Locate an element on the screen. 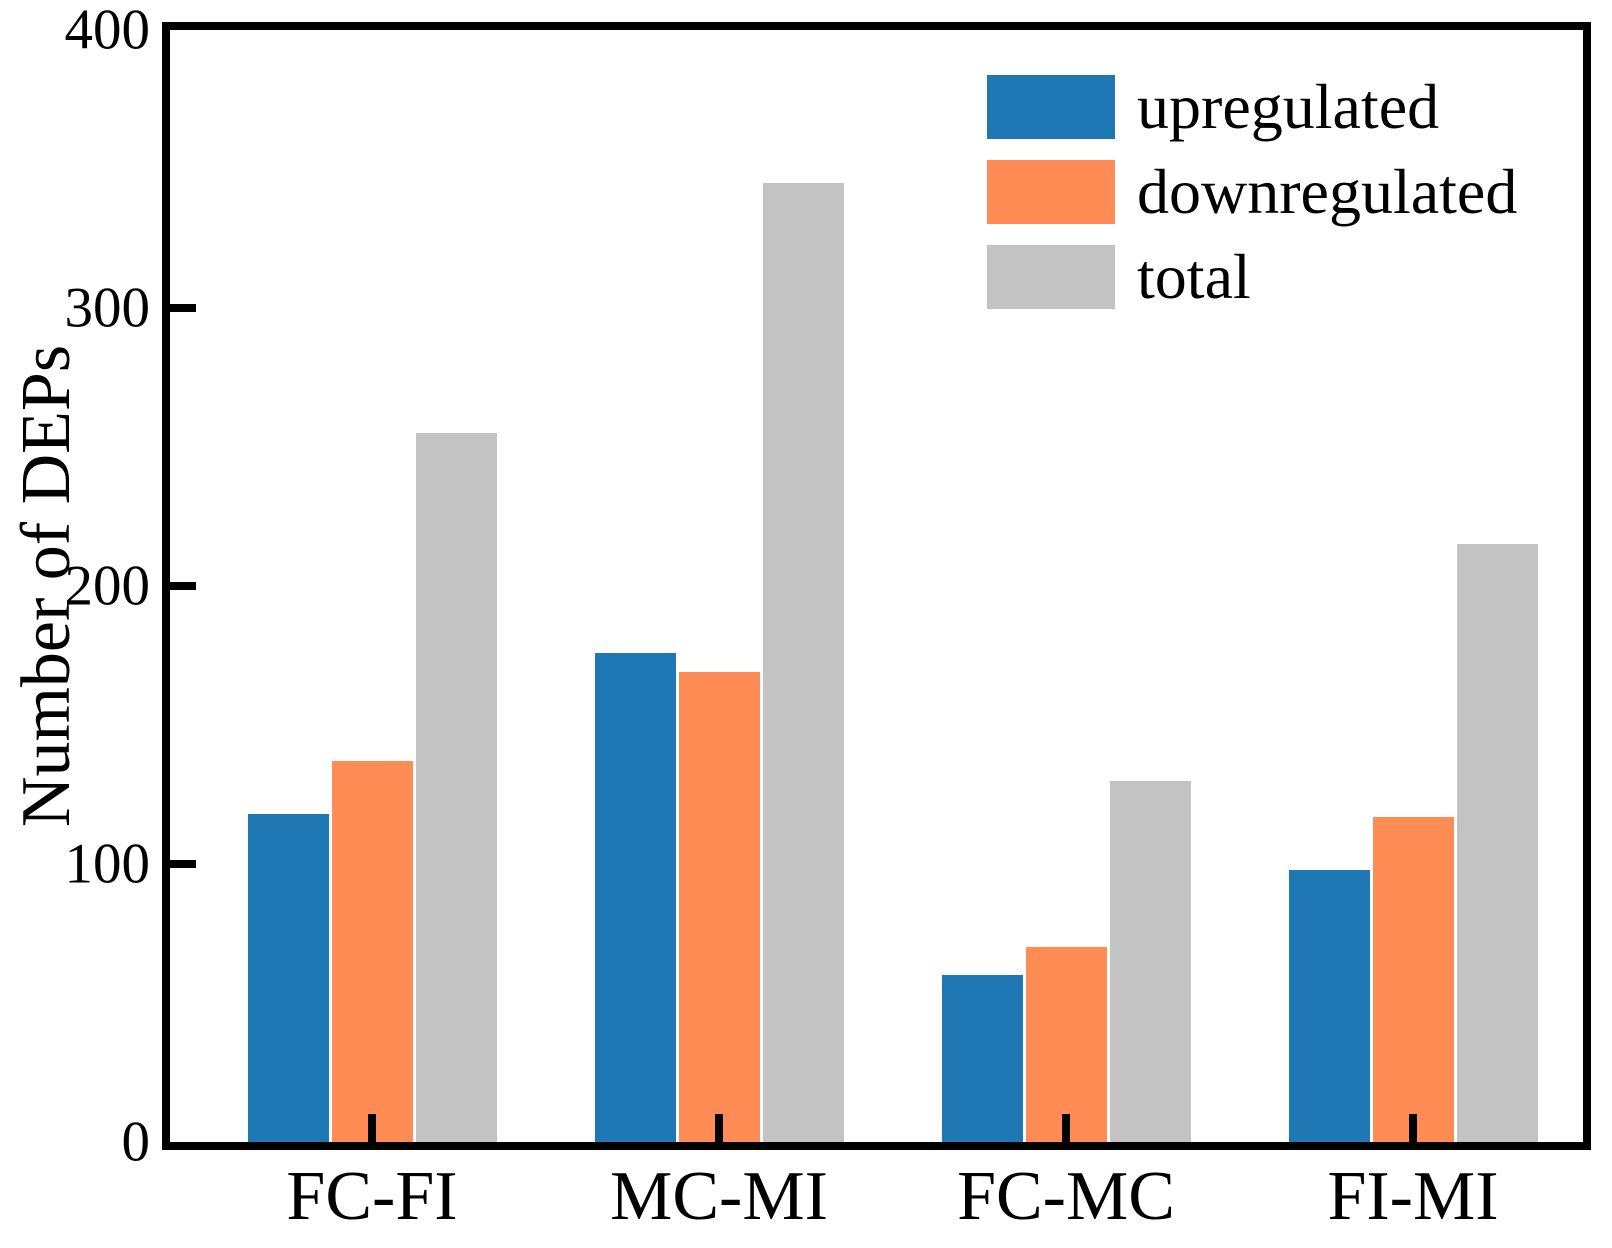  legend-label-downregulated: downregulated is located at coordinates (1327, 191).